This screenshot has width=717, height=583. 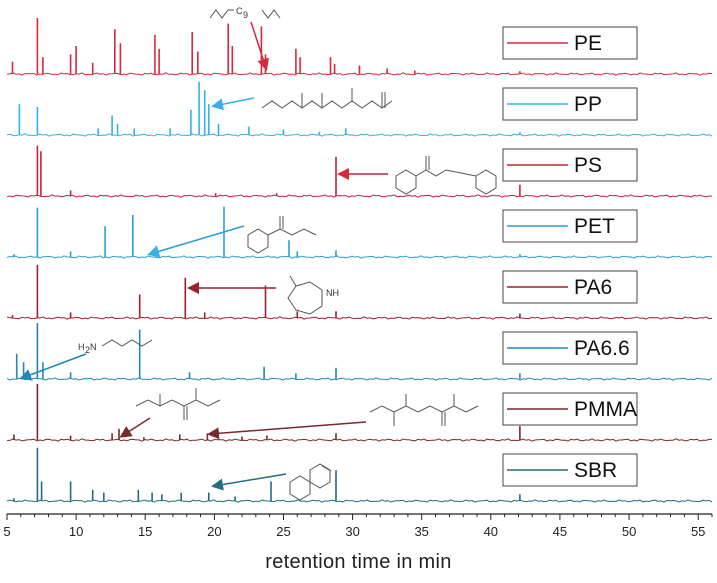 I want to click on x-tick-label-10: 10, so click(x=76, y=531).